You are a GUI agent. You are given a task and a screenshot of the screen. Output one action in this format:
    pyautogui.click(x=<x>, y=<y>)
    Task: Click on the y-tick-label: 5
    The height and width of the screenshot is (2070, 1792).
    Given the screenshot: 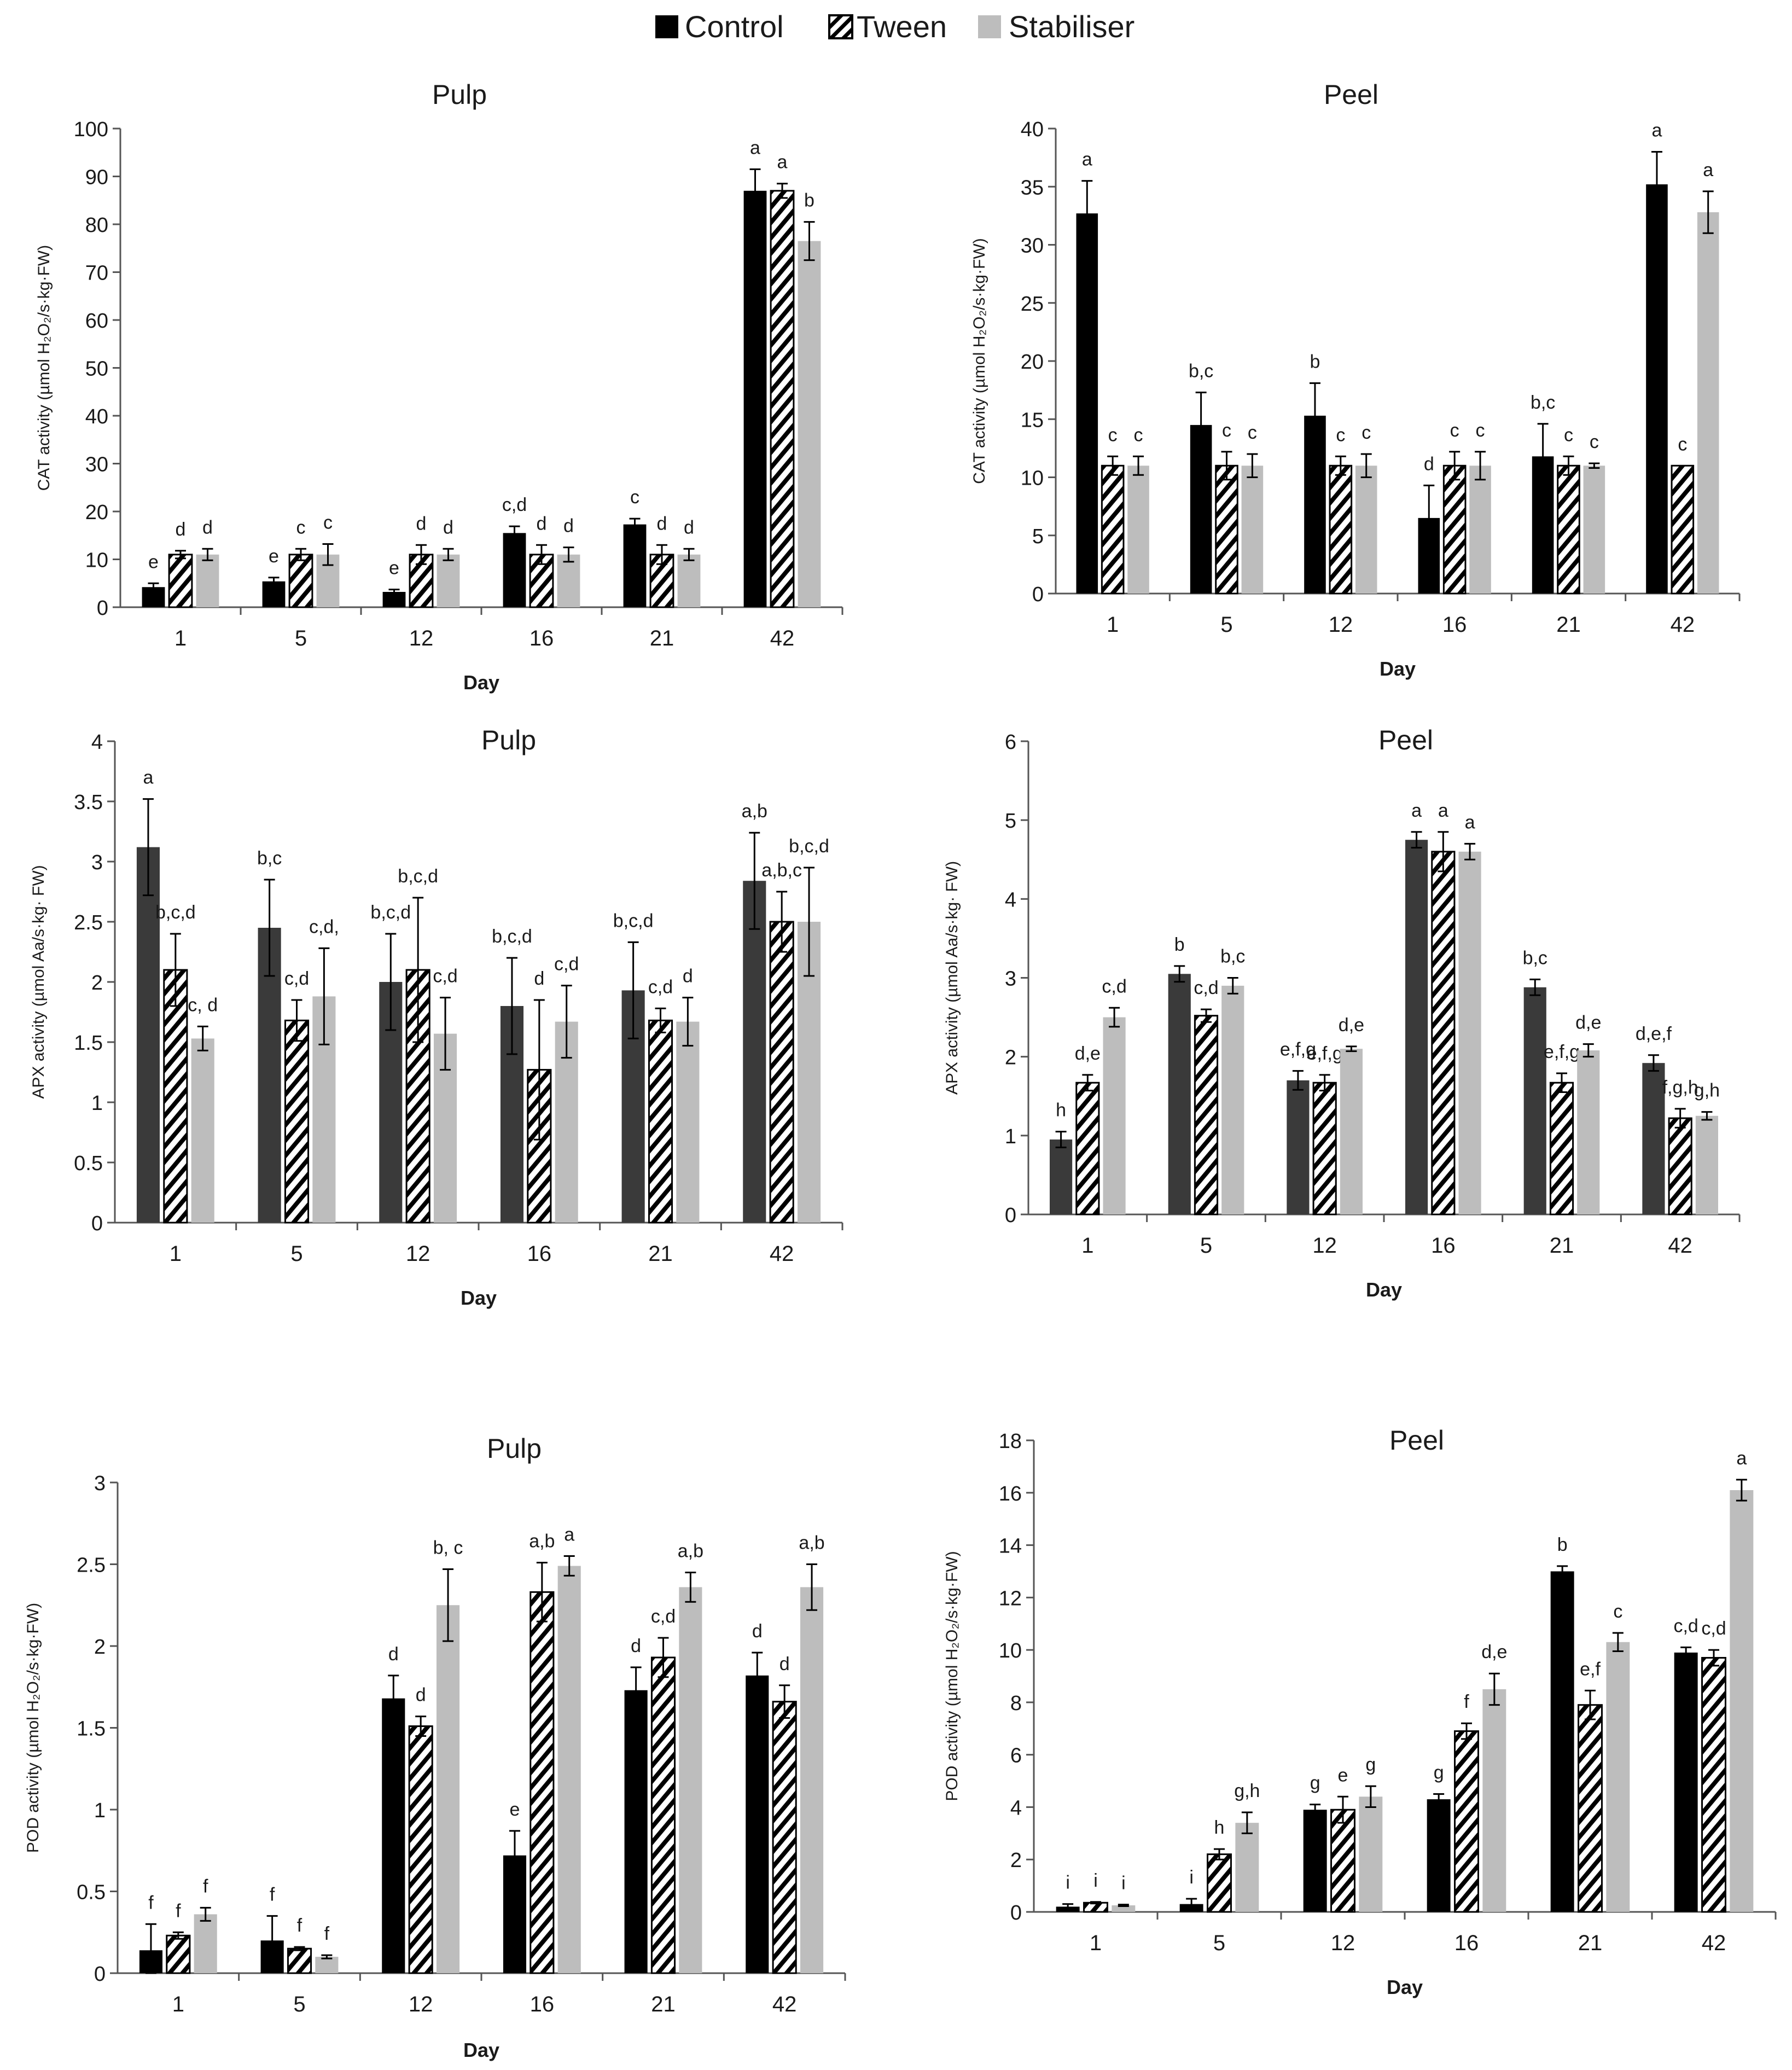 What is the action you would take?
    pyautogui.click(x=1011, y=822)
    